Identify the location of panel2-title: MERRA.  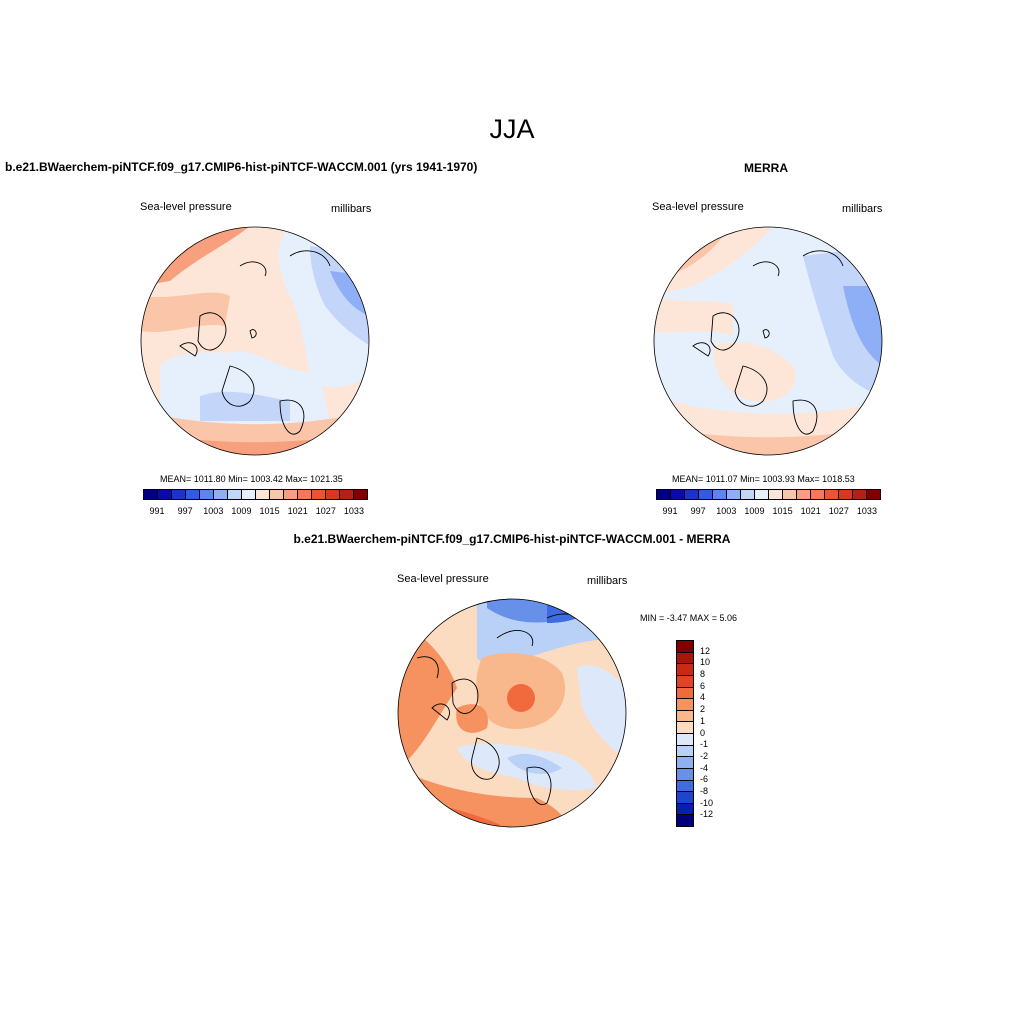
(766, 168).